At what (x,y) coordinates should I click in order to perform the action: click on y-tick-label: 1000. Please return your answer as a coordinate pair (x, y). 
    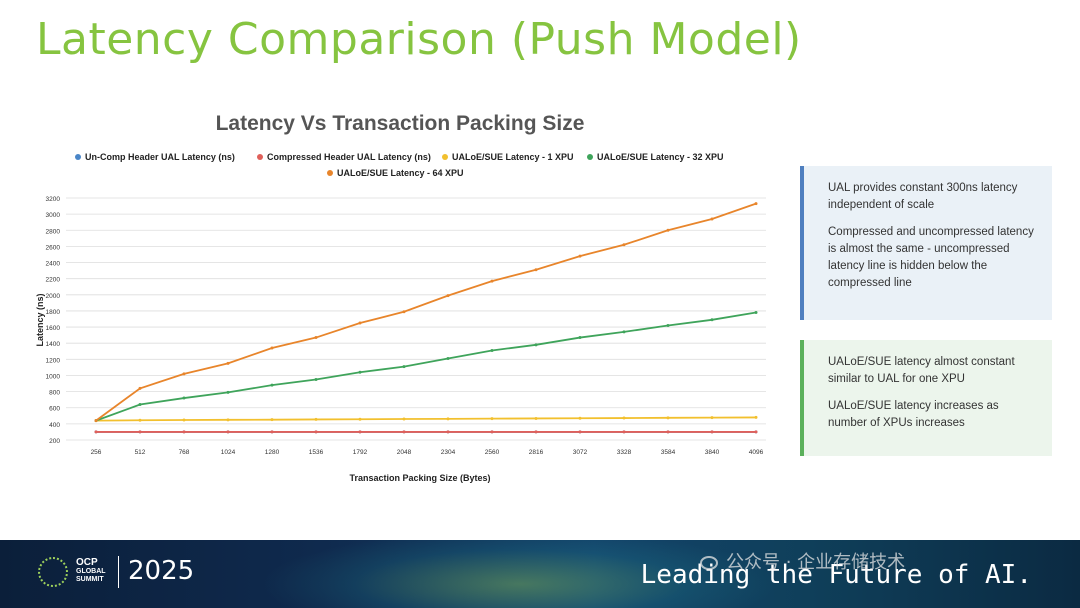
    Looking at the image, I should click on (53, 376).